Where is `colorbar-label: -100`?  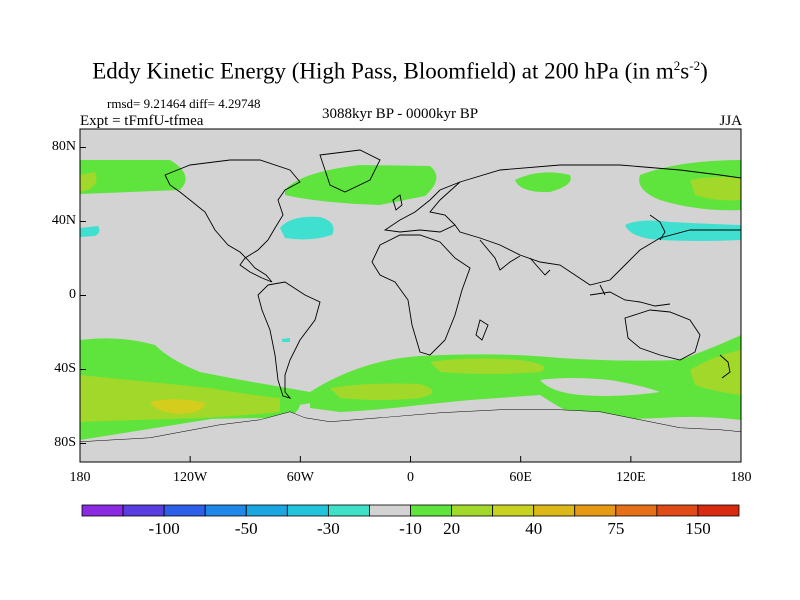 colorbar-label: -100 is located at coordinates (164, 528).